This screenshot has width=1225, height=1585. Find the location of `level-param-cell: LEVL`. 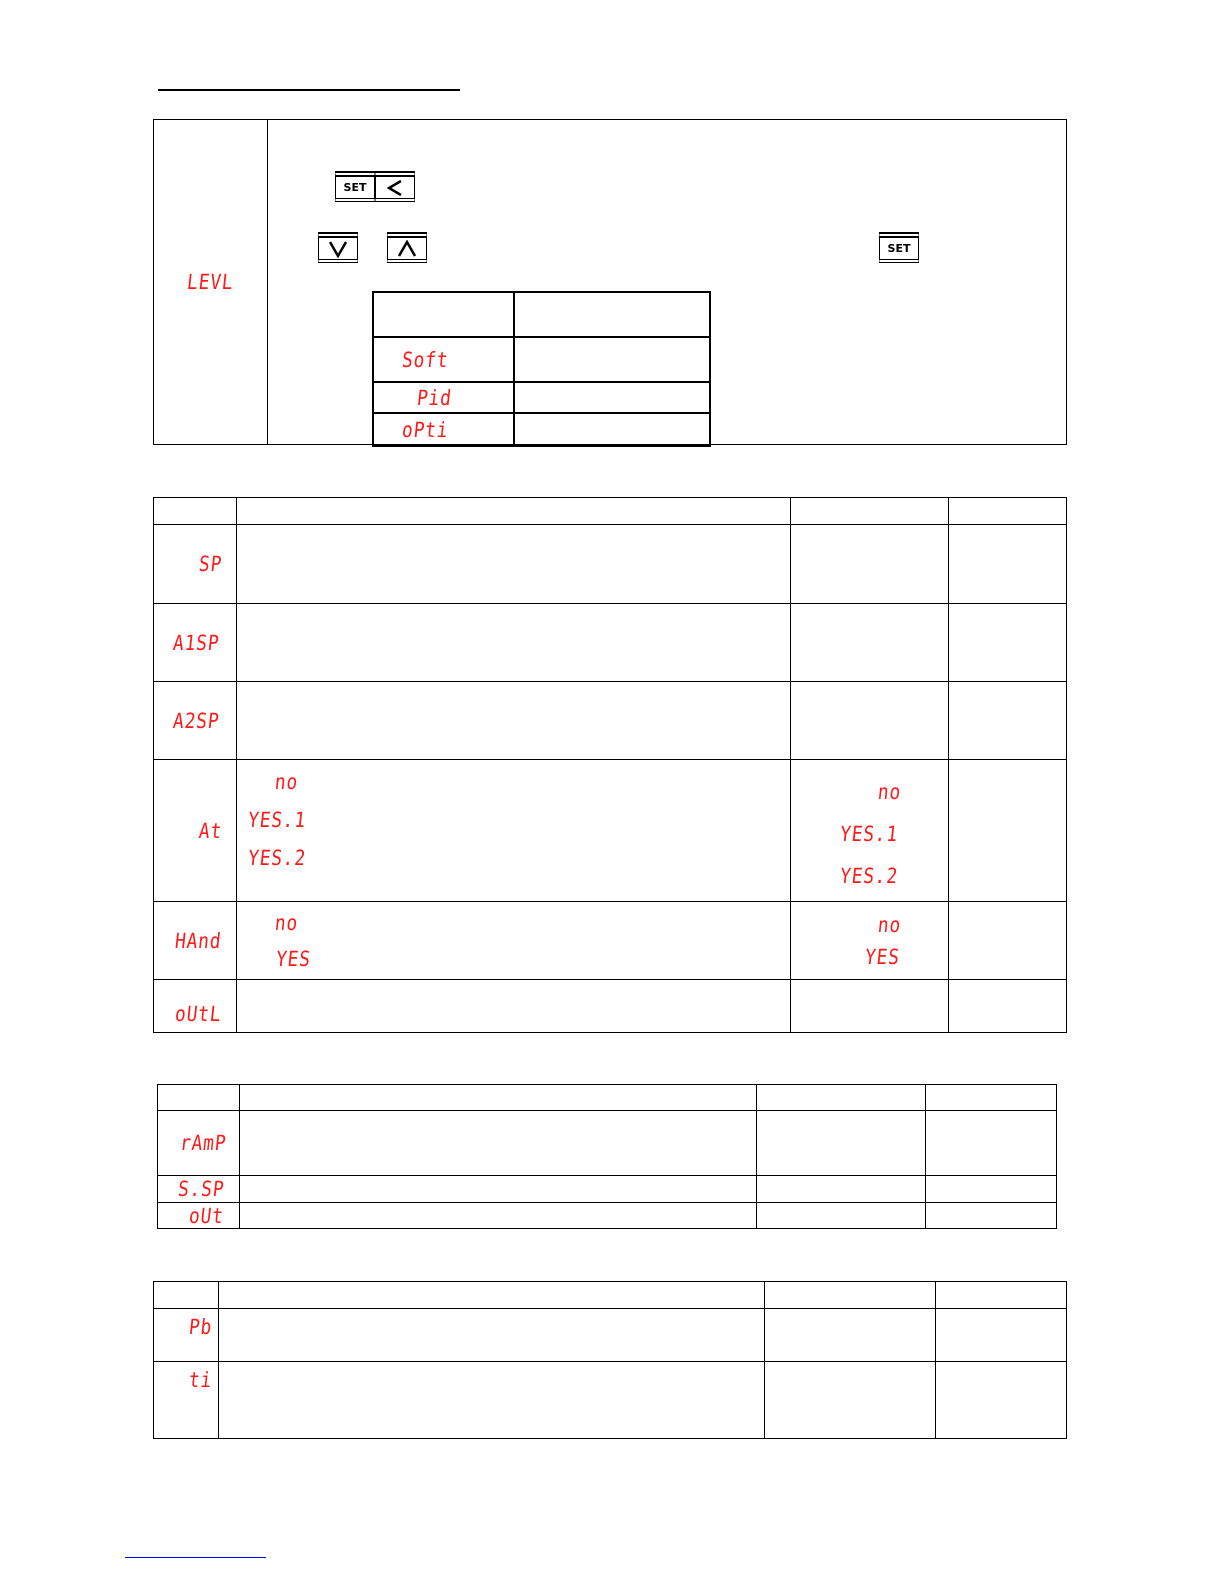

level-param-cell: LEVL is located at coordinates (210, 282).